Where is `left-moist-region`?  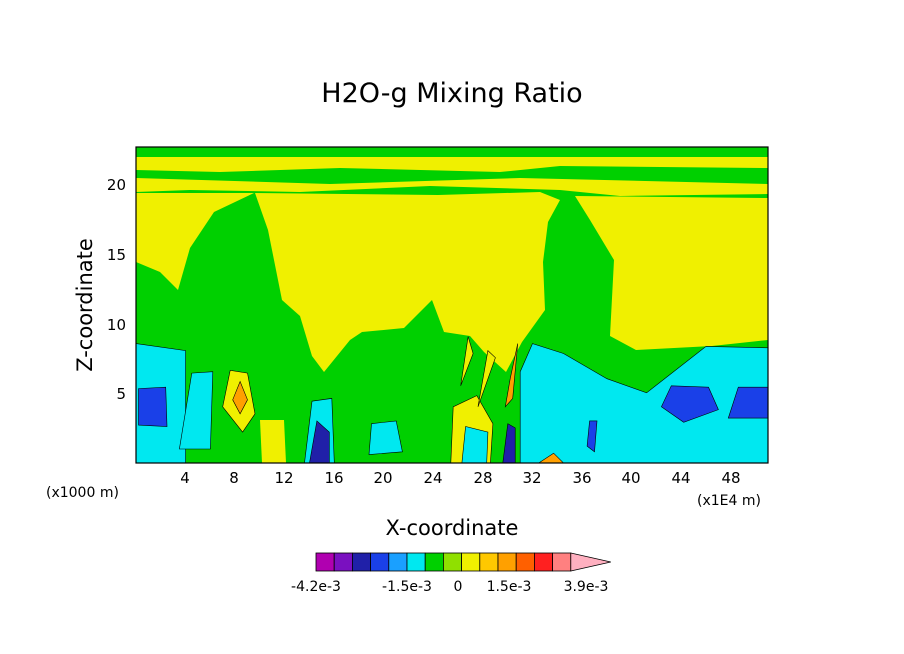
left-moist-region is located at coordinates (195, 241).